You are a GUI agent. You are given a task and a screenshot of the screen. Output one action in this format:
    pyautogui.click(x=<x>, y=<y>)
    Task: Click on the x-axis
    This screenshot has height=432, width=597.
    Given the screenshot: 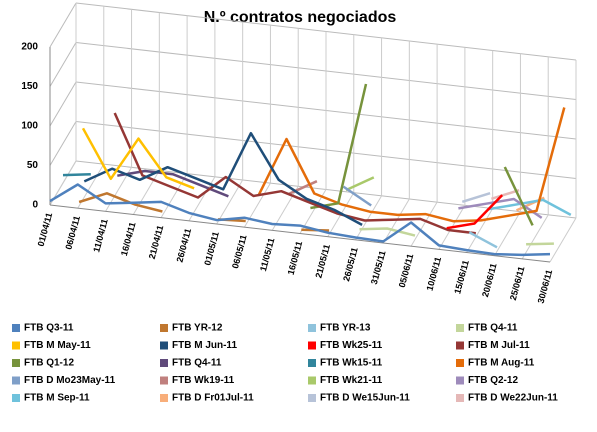 What is the action you would take?
    pyautogui.click(x=300, y=233)
    